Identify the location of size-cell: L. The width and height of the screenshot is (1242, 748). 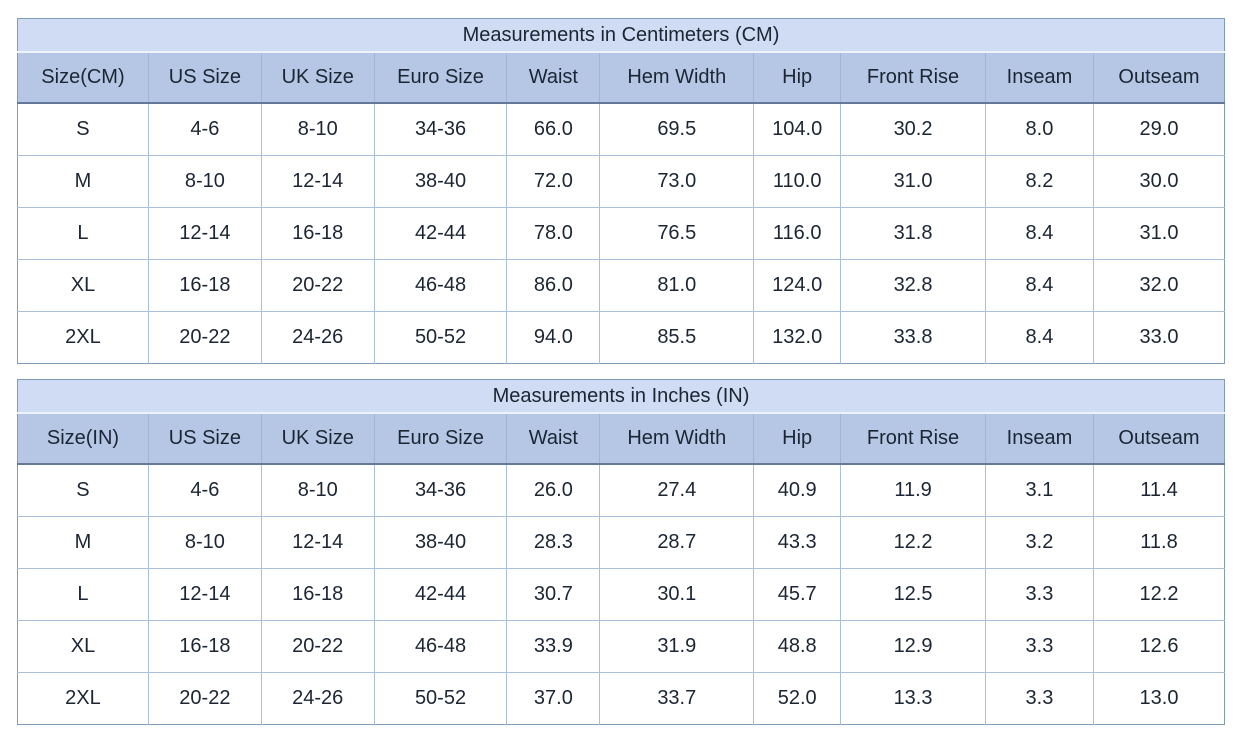
(83, 233).